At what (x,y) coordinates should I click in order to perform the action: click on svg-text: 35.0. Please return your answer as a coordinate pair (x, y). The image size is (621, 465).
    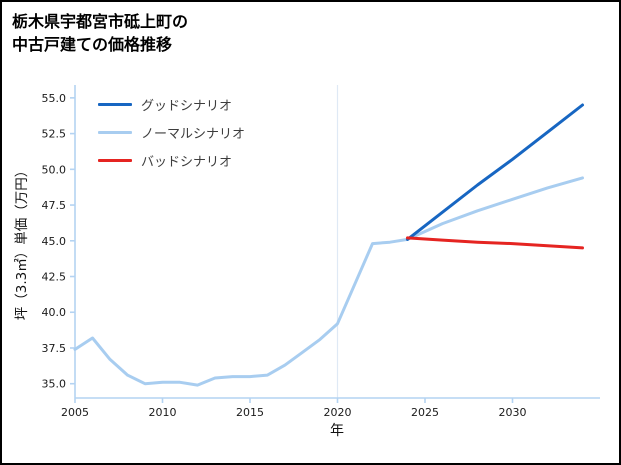
    Looking at the image, I should click on (54, 384).